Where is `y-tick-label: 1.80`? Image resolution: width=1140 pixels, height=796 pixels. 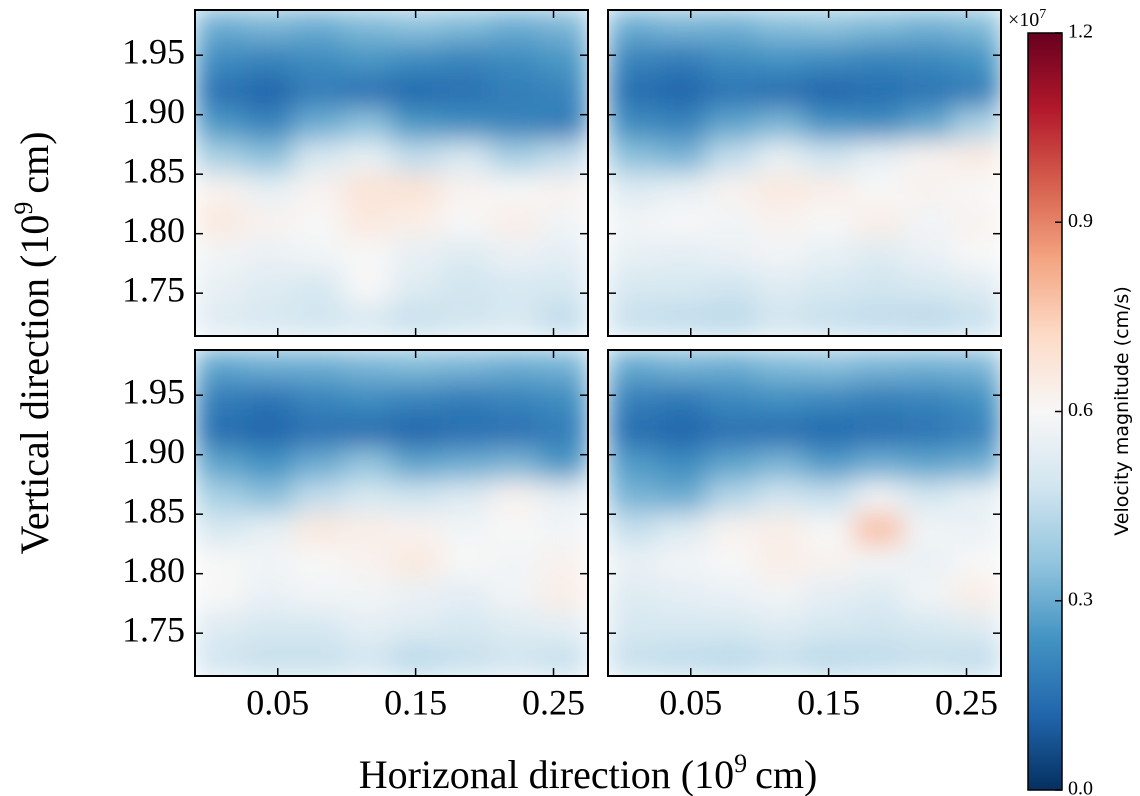
y-tick-label: 1.80 is located at coordinates (153, 570).